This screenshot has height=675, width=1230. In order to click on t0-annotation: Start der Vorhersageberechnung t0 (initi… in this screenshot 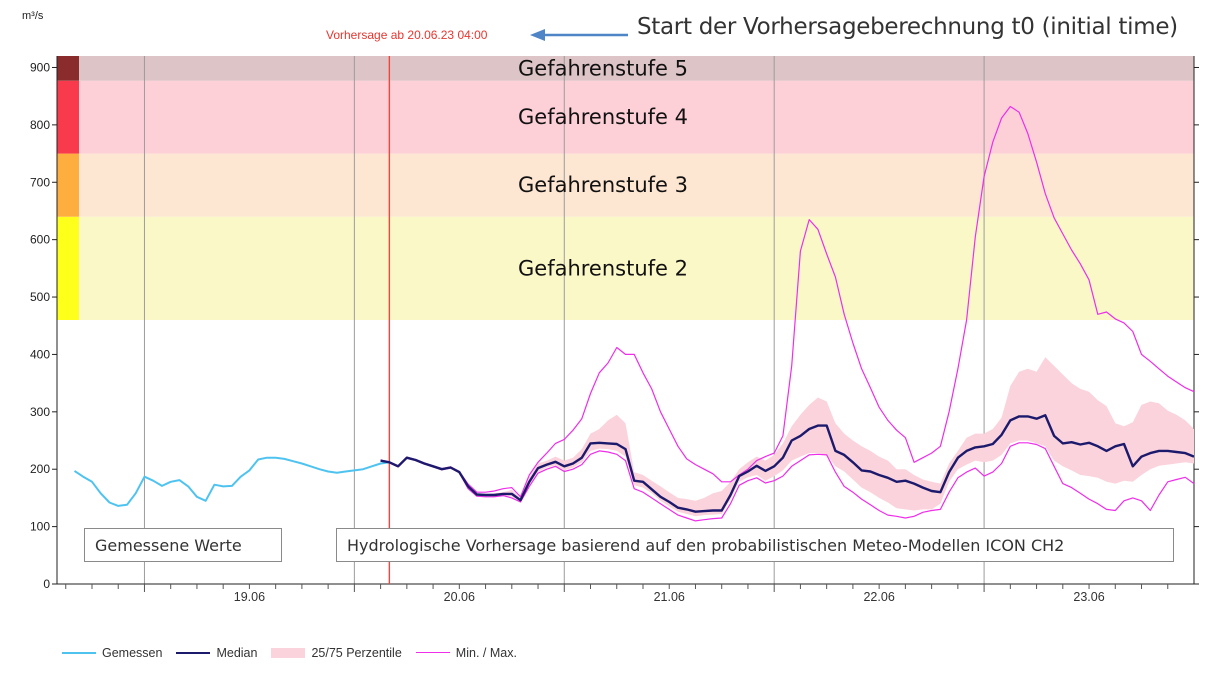, I will do `click(907, 27)`.